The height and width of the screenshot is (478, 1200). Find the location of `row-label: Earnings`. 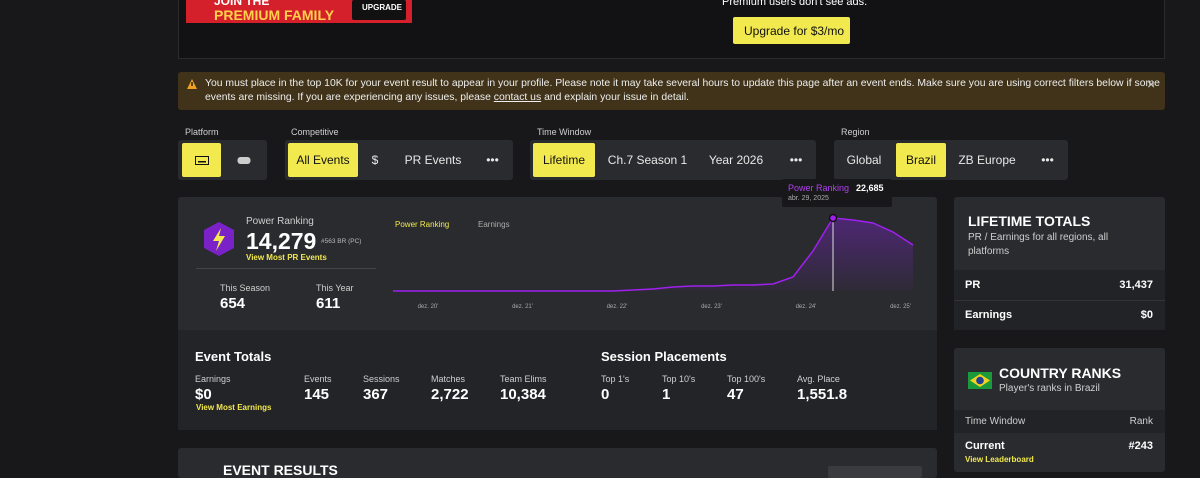

row-label: Earnings is located at coordinates (989, 315).